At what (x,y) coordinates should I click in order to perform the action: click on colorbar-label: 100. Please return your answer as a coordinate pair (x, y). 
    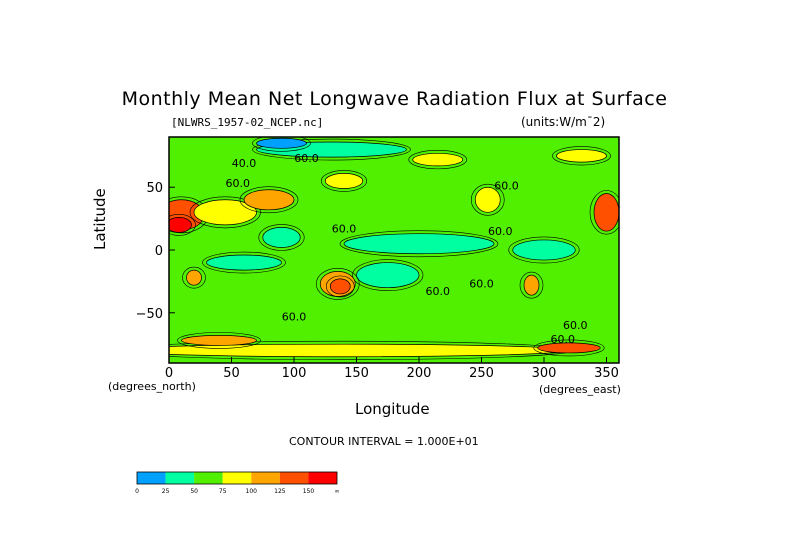
    Looking at the image, I should click on (252, 491).